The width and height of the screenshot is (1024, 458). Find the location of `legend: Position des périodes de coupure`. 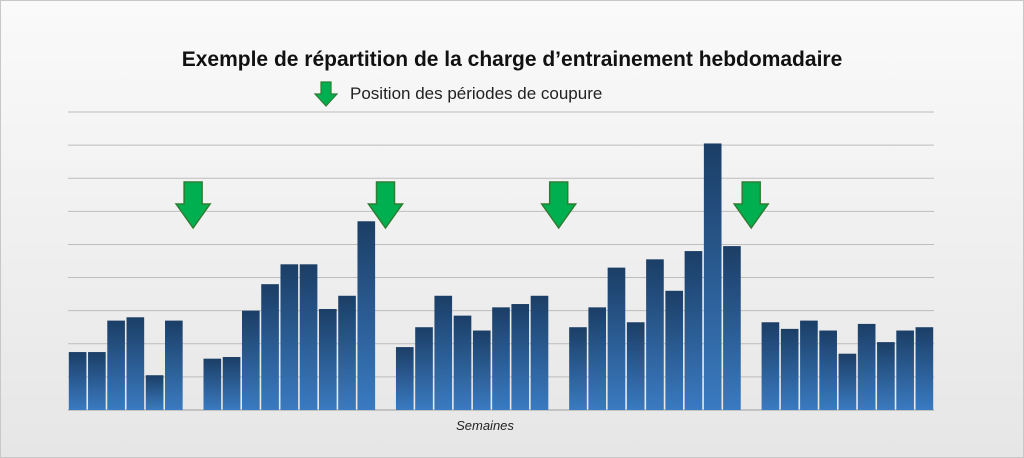

legend: Position des périodes de coupure is located at coordinates (458, 94).